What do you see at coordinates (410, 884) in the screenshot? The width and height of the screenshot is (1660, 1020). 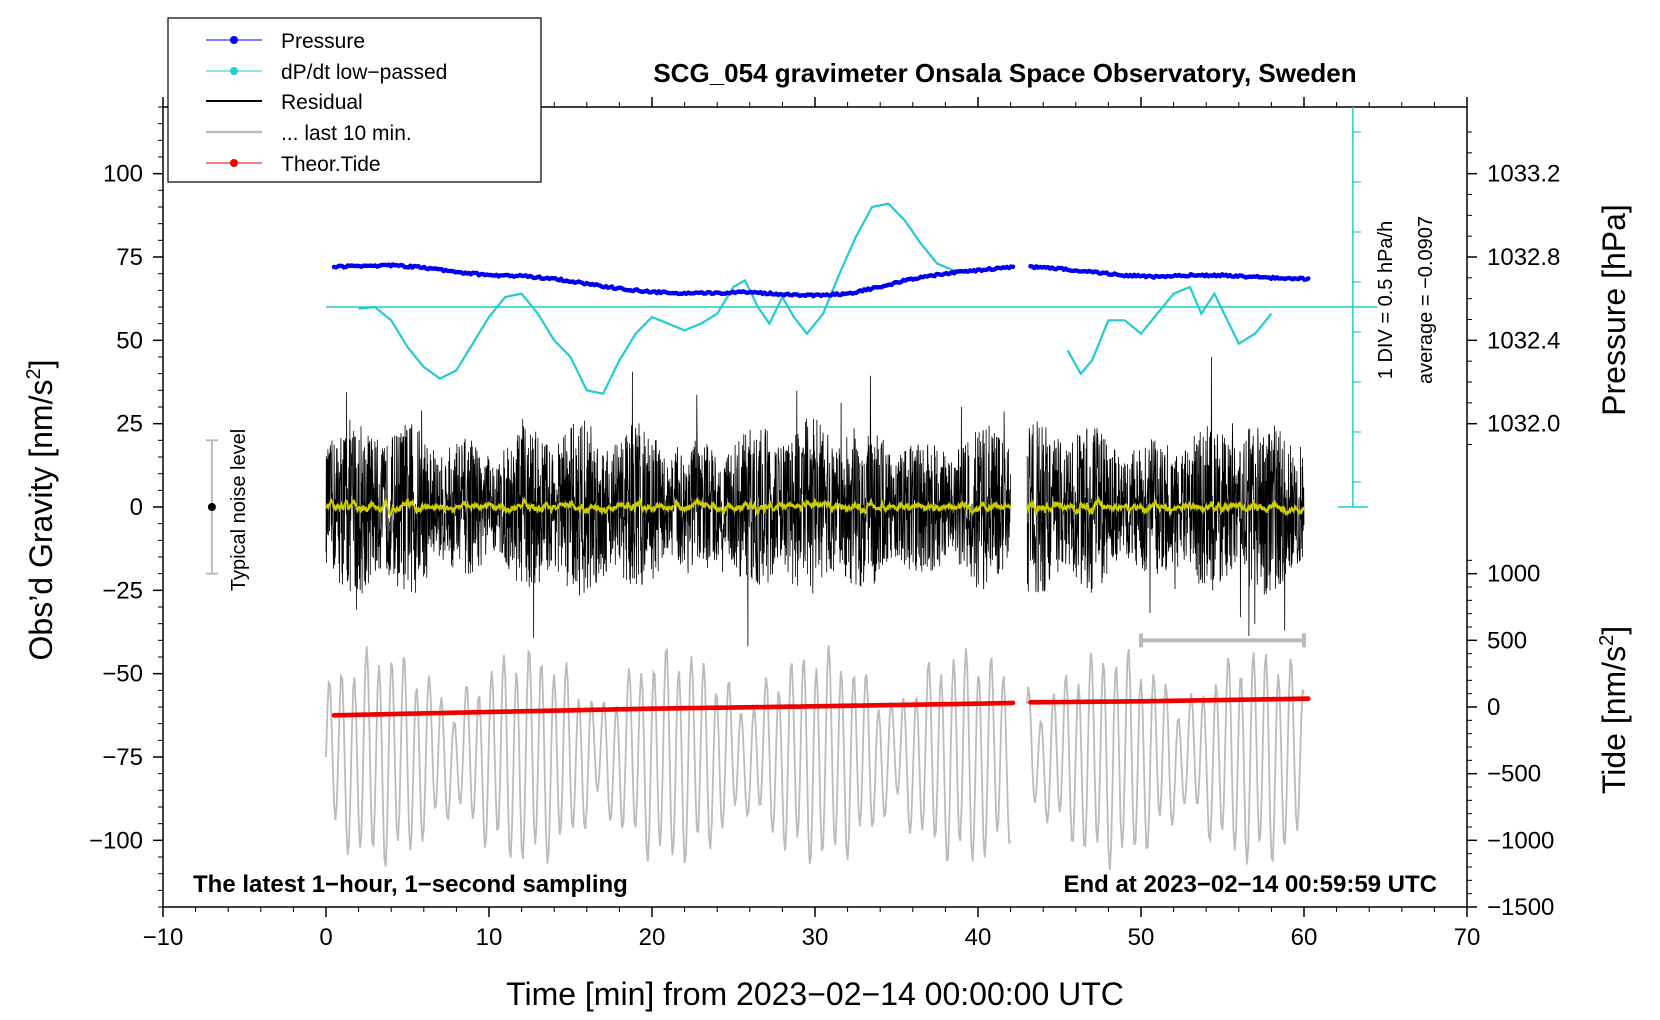 I see `corner-left-label: The latest 1−hour, 1−second sampling` at bounding box center [410, 884].